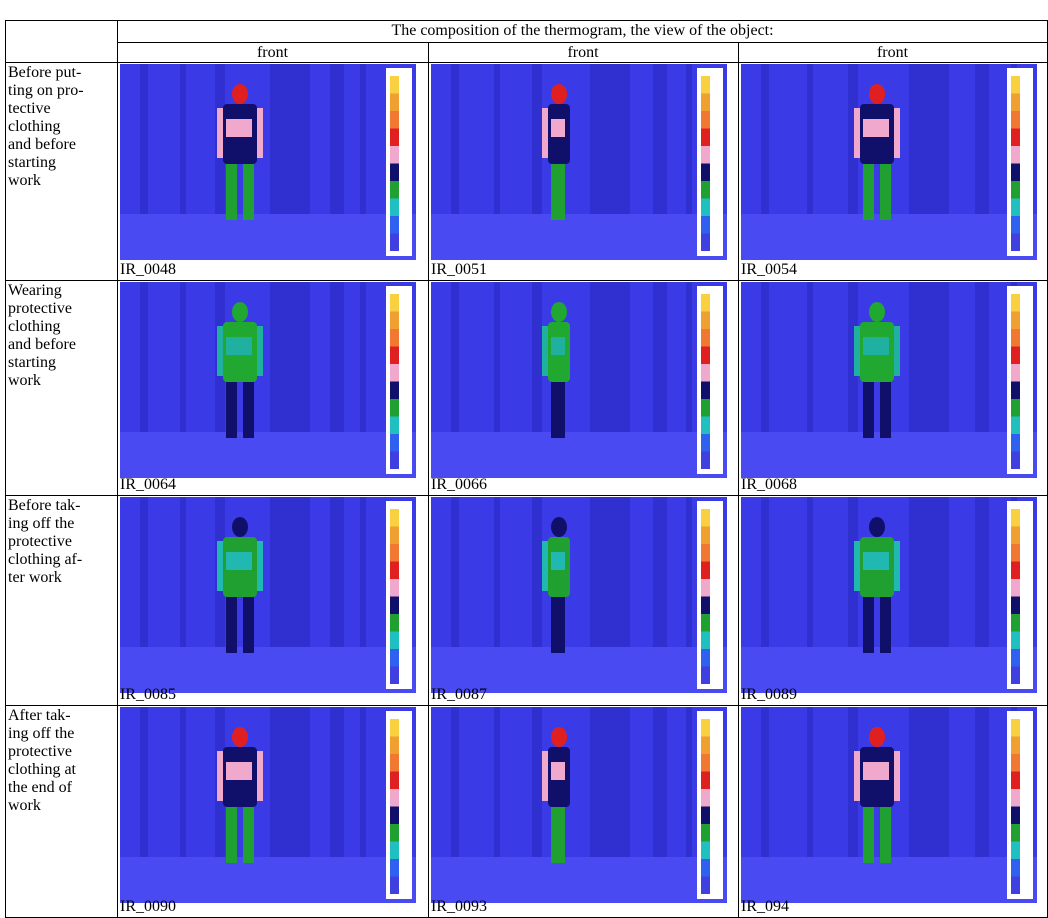  I want to click on row-label-line: clothing at, so click(42, 769).